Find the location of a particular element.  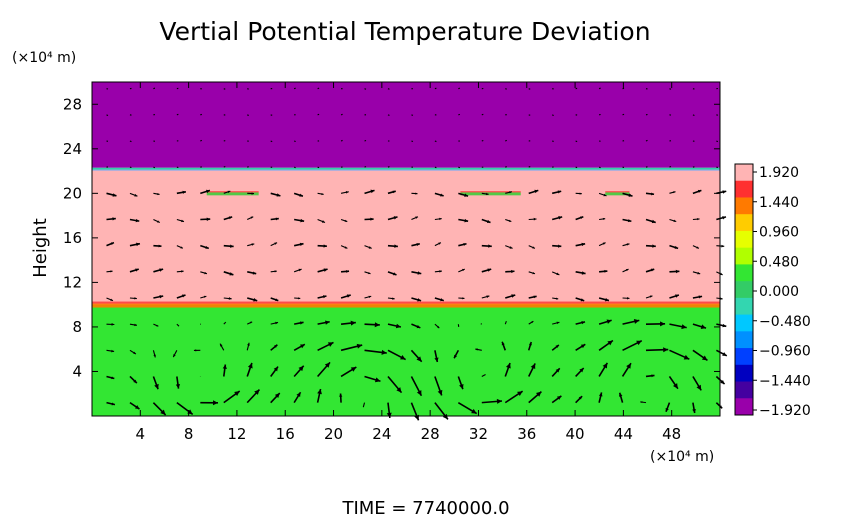

colorbar-label: −1.440 is located at coordinates (785, 381).